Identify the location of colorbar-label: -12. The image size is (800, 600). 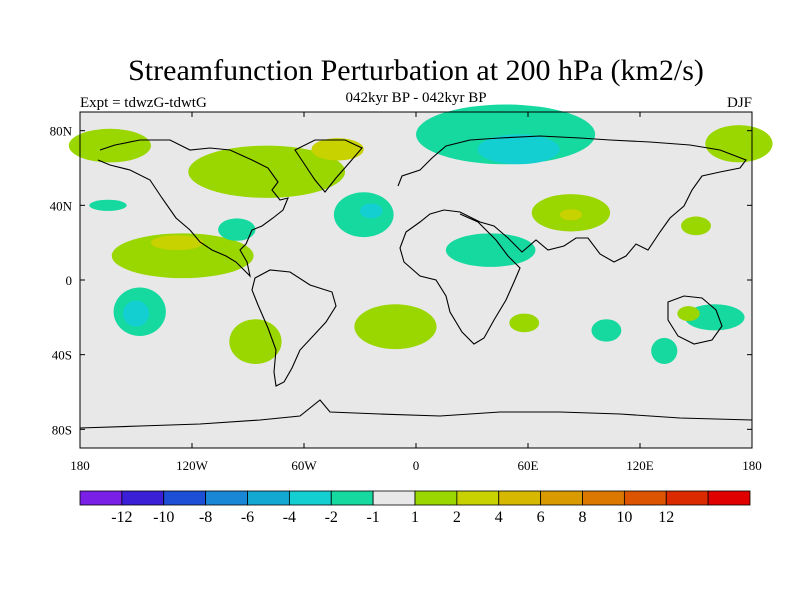
(121, 517).